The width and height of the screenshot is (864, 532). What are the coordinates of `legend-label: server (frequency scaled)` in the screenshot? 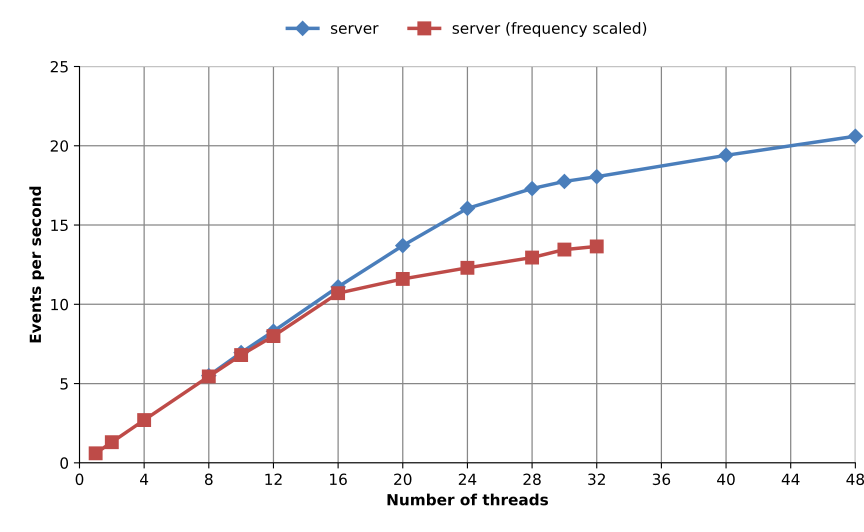 It's located at (549, 29).